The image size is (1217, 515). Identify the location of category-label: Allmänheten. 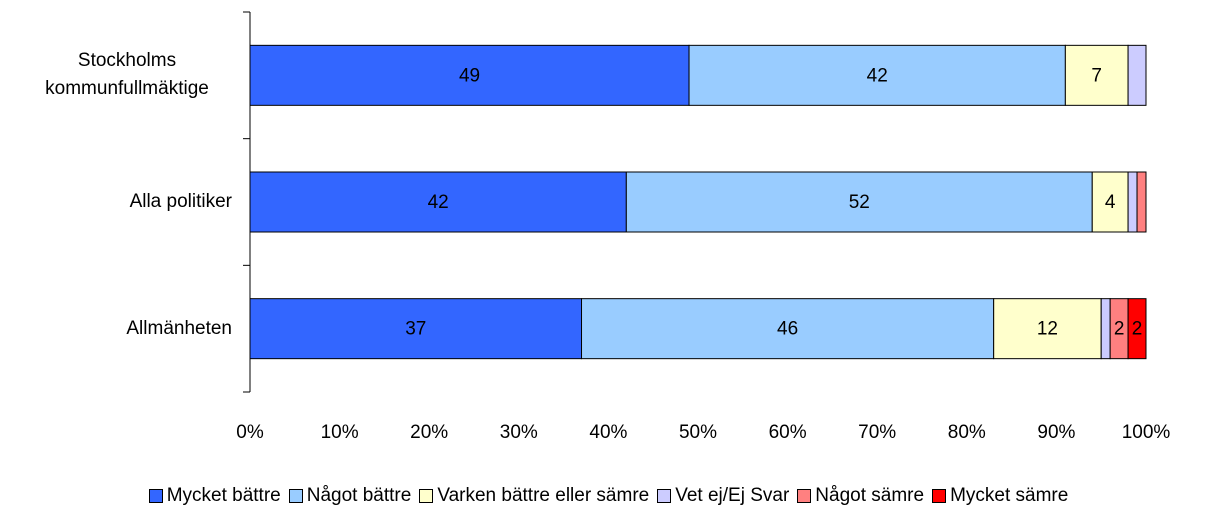
(179, 329).